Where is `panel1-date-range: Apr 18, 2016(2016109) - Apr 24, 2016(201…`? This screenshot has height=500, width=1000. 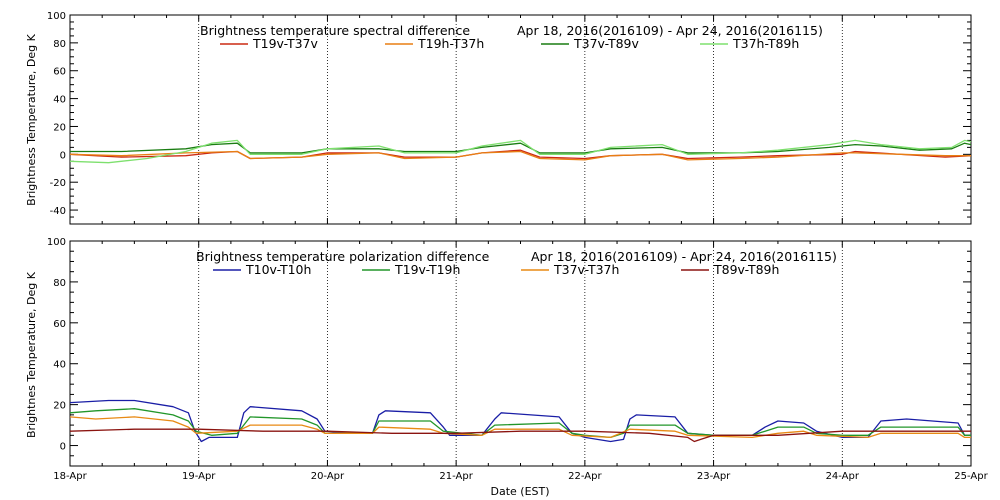 panel1-date-range: Apr 18, 2016(2016109) - Apr 24, 2016(201… is located at coordinates (670, 30).